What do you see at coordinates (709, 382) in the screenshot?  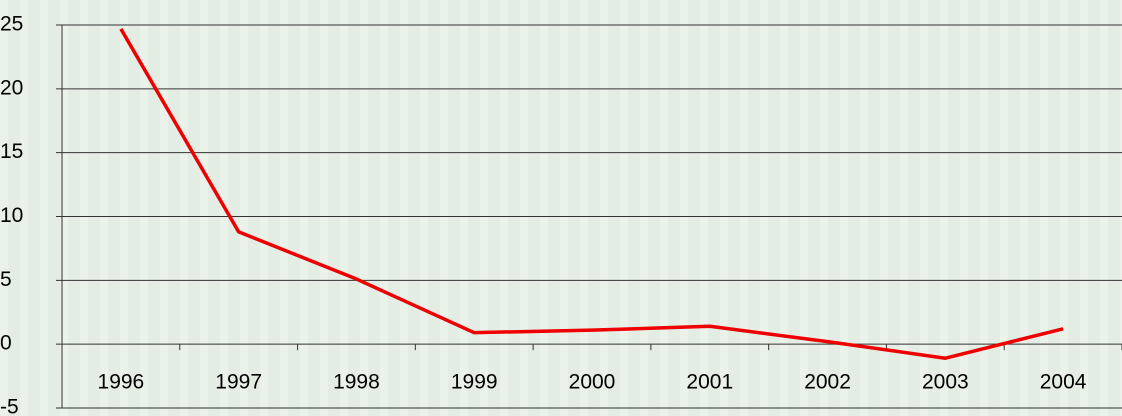 I see `x-tick-label: 2001` at bounding box center [709, 382].